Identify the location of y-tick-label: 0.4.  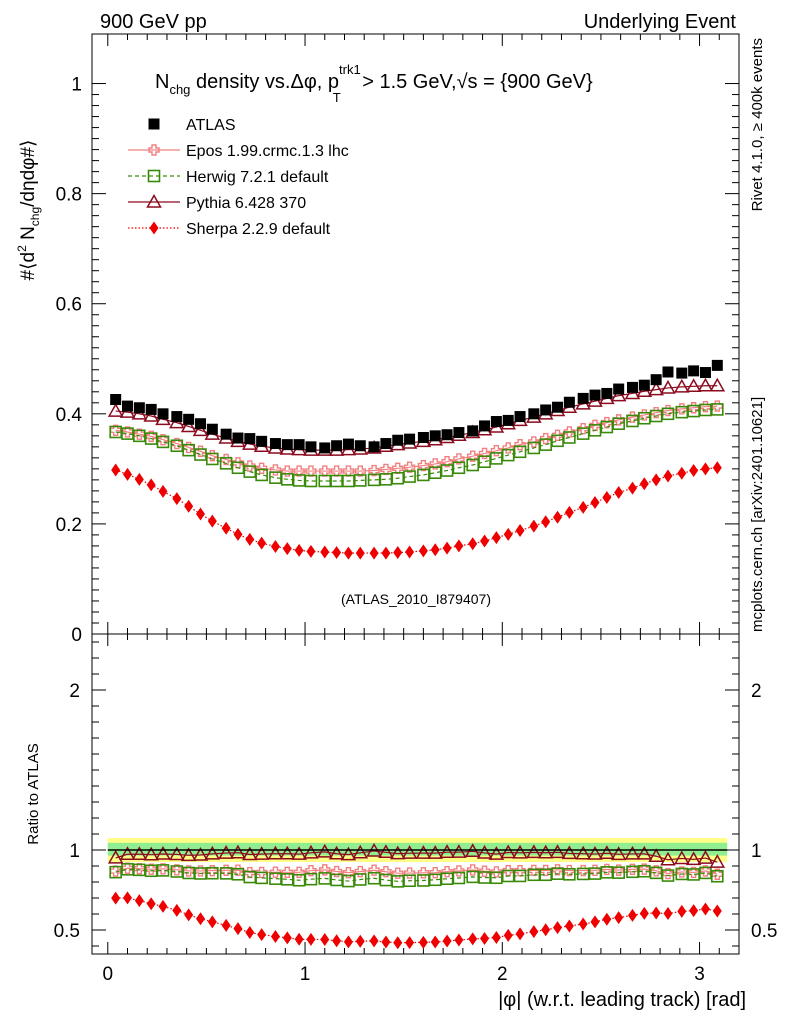
(69, 415).